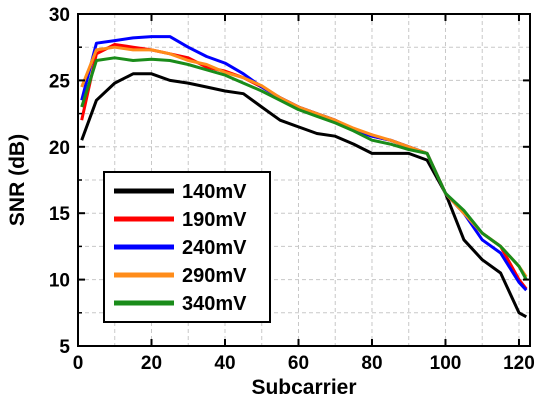 The height and width of the screenshot is (413, 550). What do you see at coordinates (214, 276) in the screenshot?
I see `legend-label: 290mV` at bounding box center [214, 276].